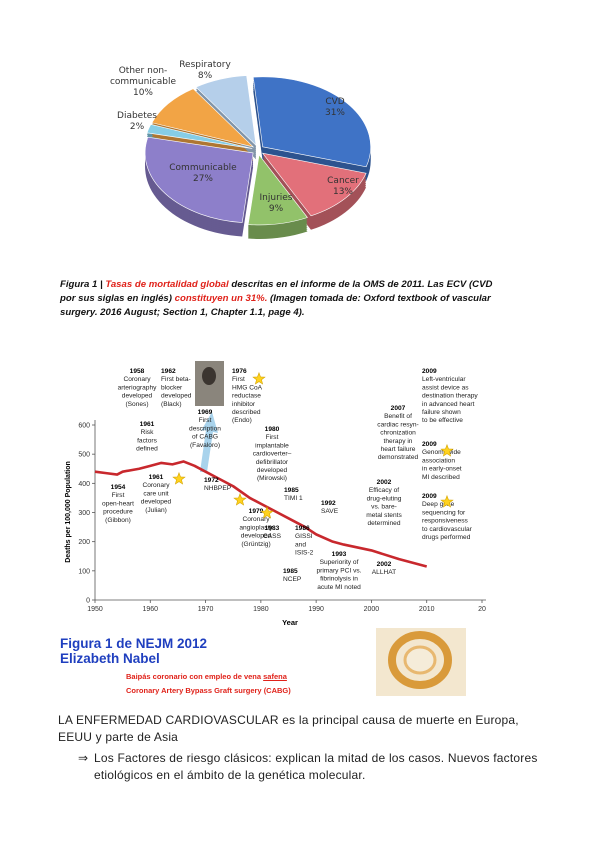  I want to click on specimen-vessel, so click(420, 660).